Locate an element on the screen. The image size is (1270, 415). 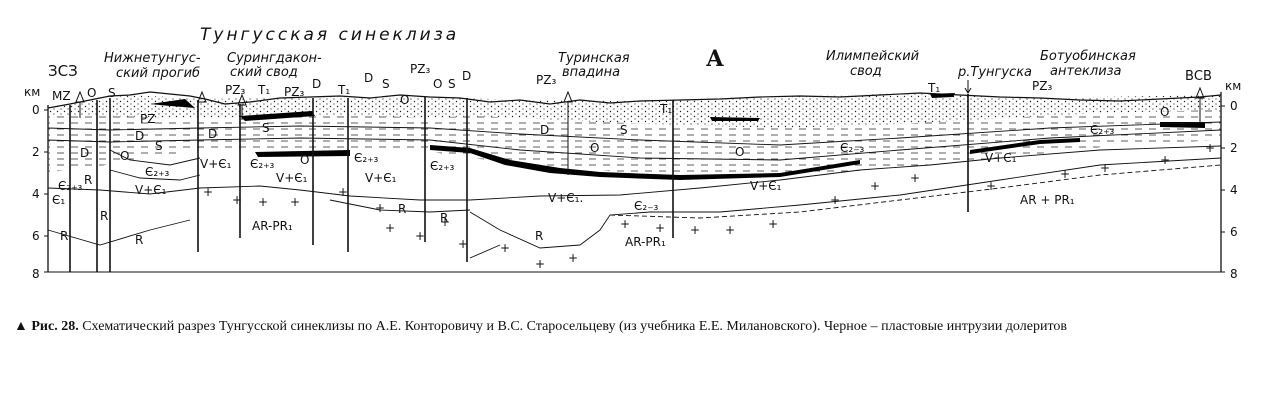
depth-scale-left: км 0 2 4 6 8 is located at coordinates (36, 183).